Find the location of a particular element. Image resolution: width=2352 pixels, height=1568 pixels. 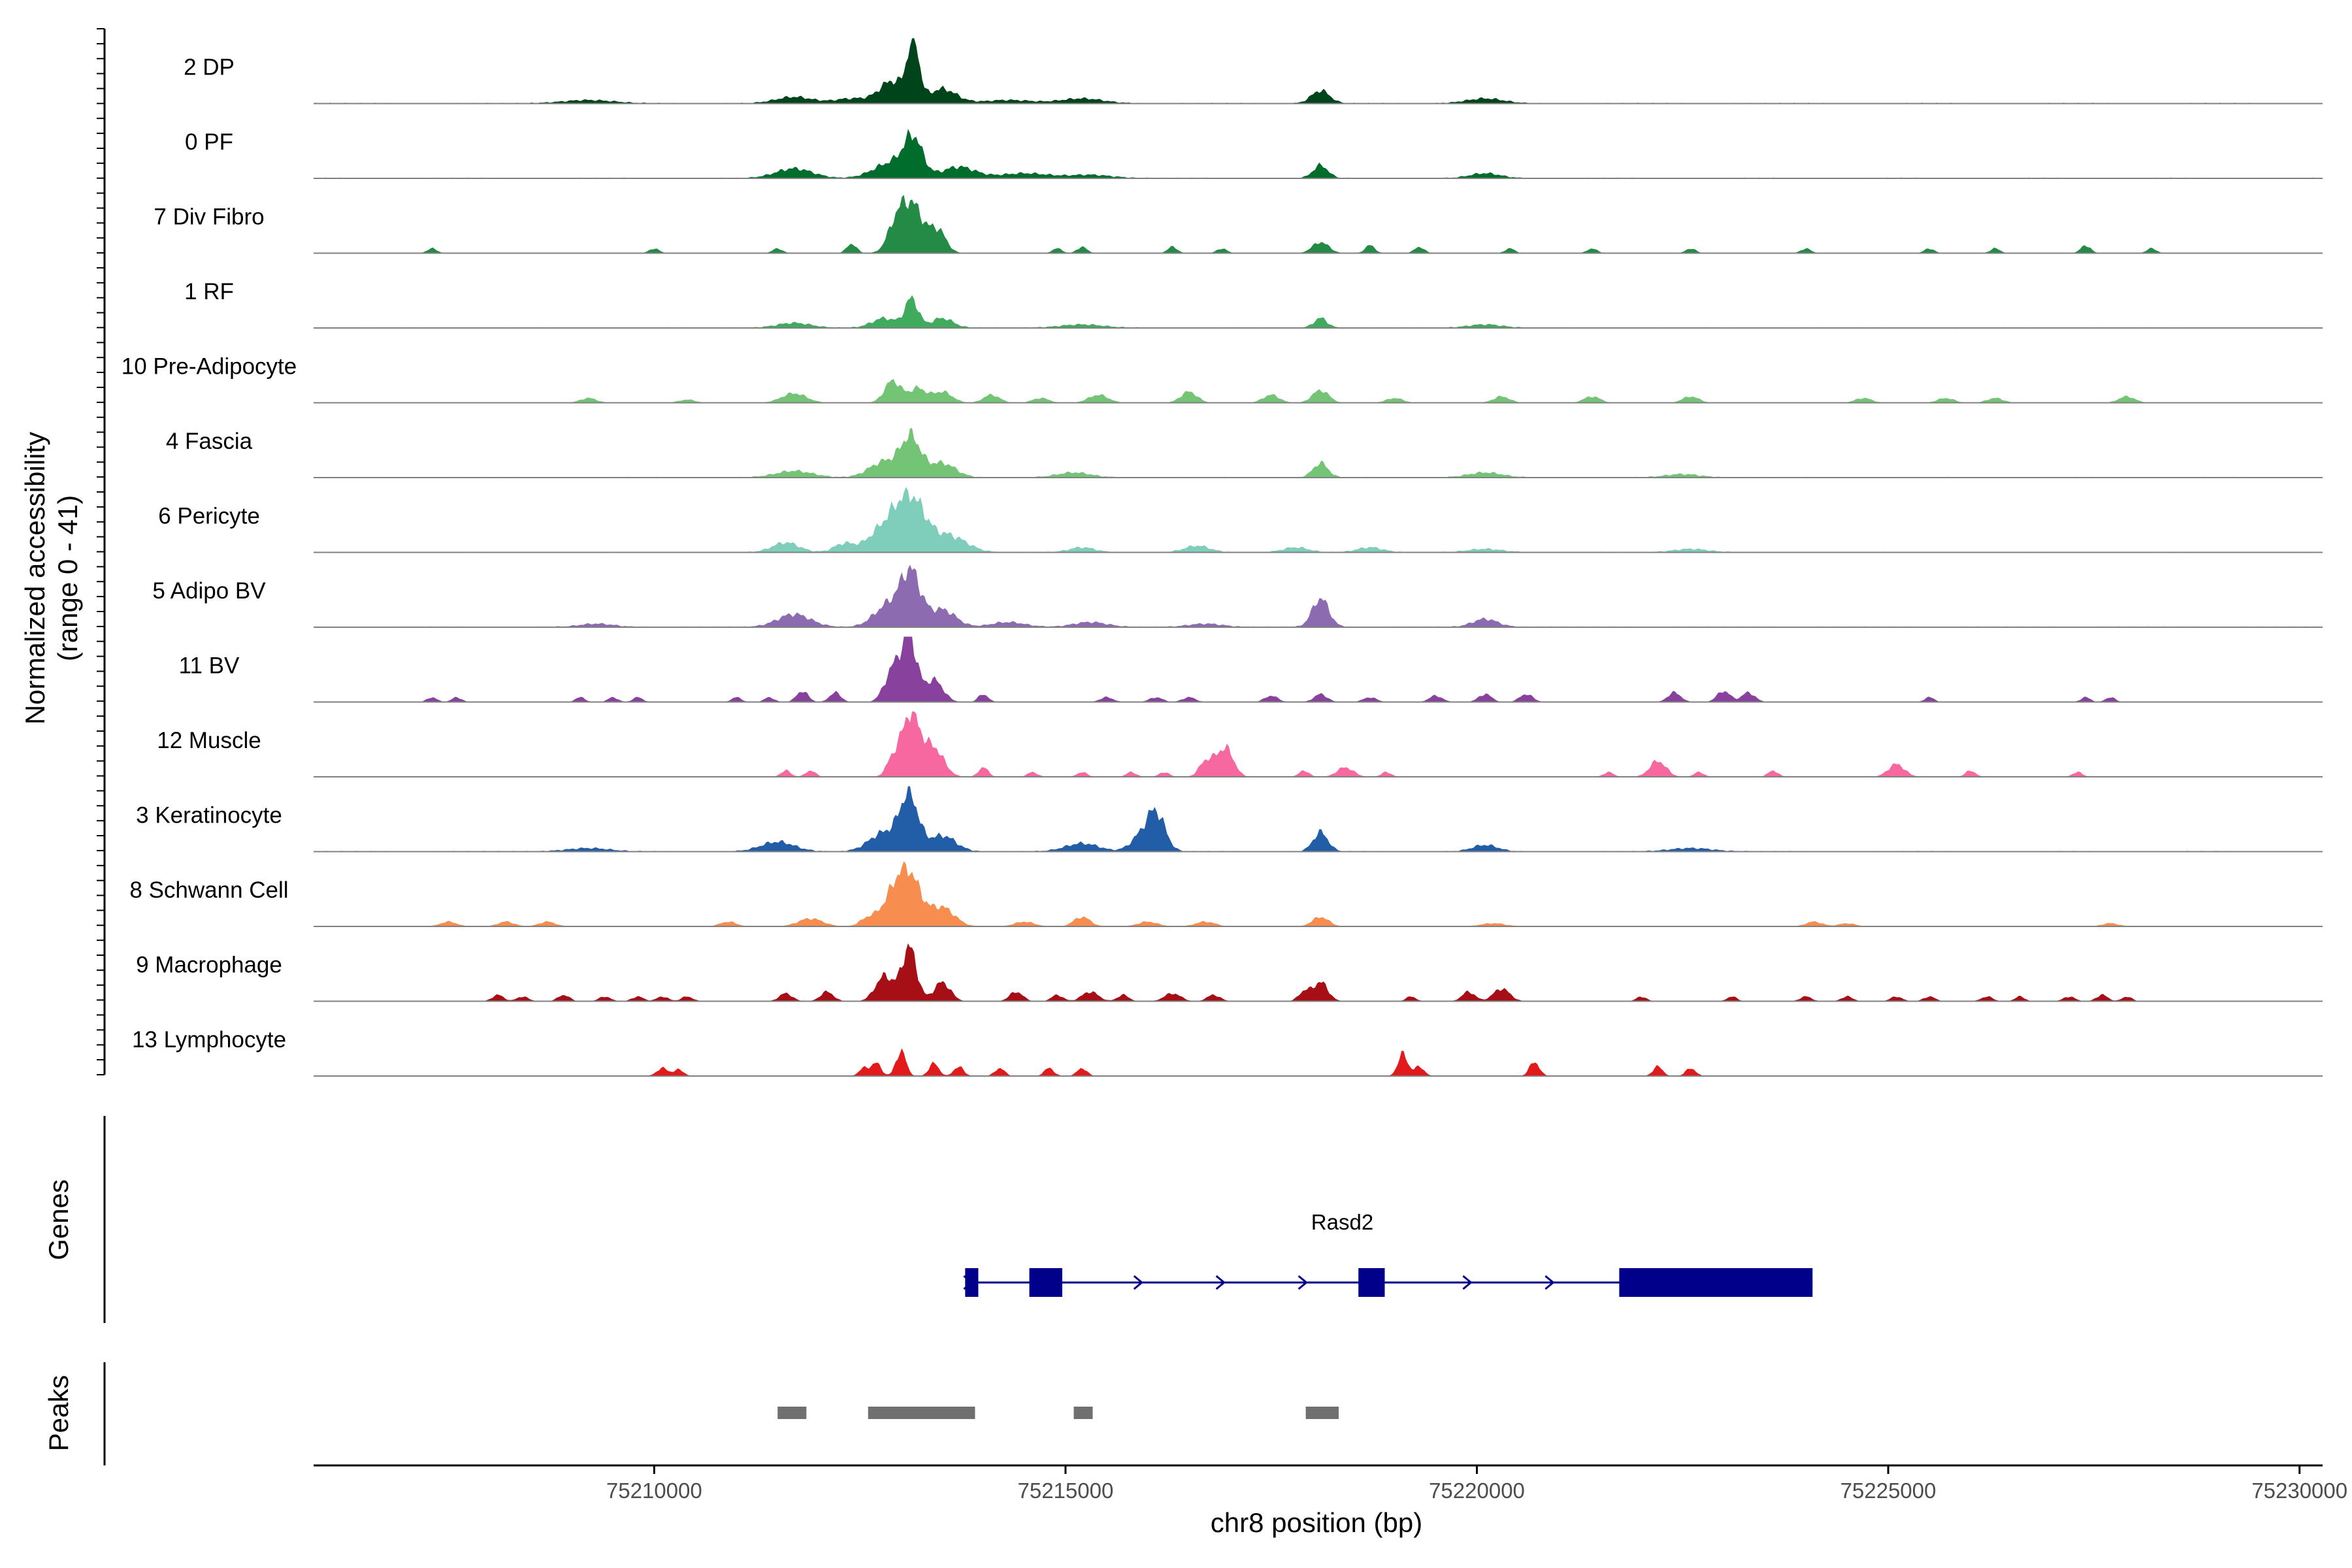

track-10-pre-adipocyte: 10 Pre-Adipocyte is located at coordinates (1222, 379).